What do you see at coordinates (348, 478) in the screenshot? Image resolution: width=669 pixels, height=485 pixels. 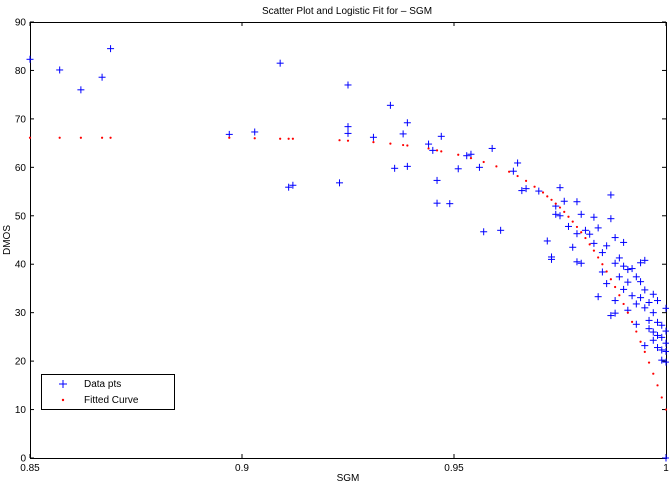 I see `x-axis-label: SGM` at bounding box center [348, 478].